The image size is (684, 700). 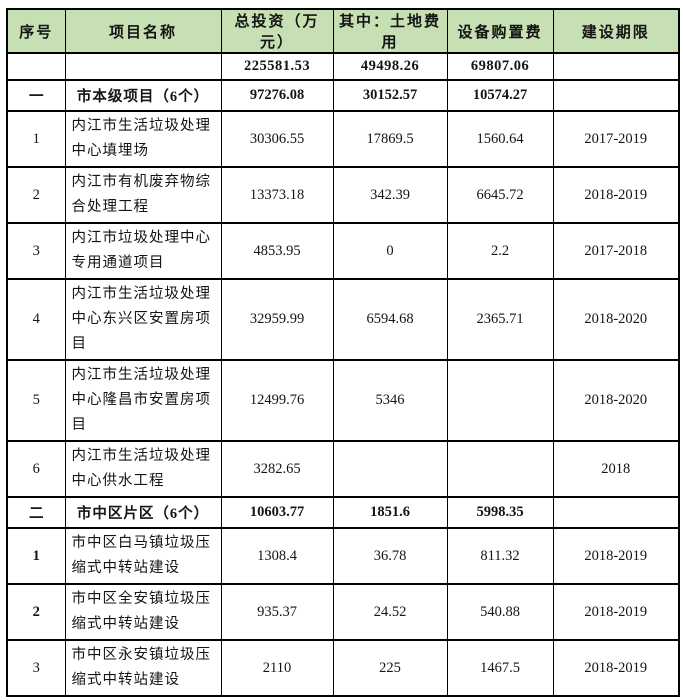 I want to click on cell-equipment-cost: 10574.27, so click(x=500, y=95).